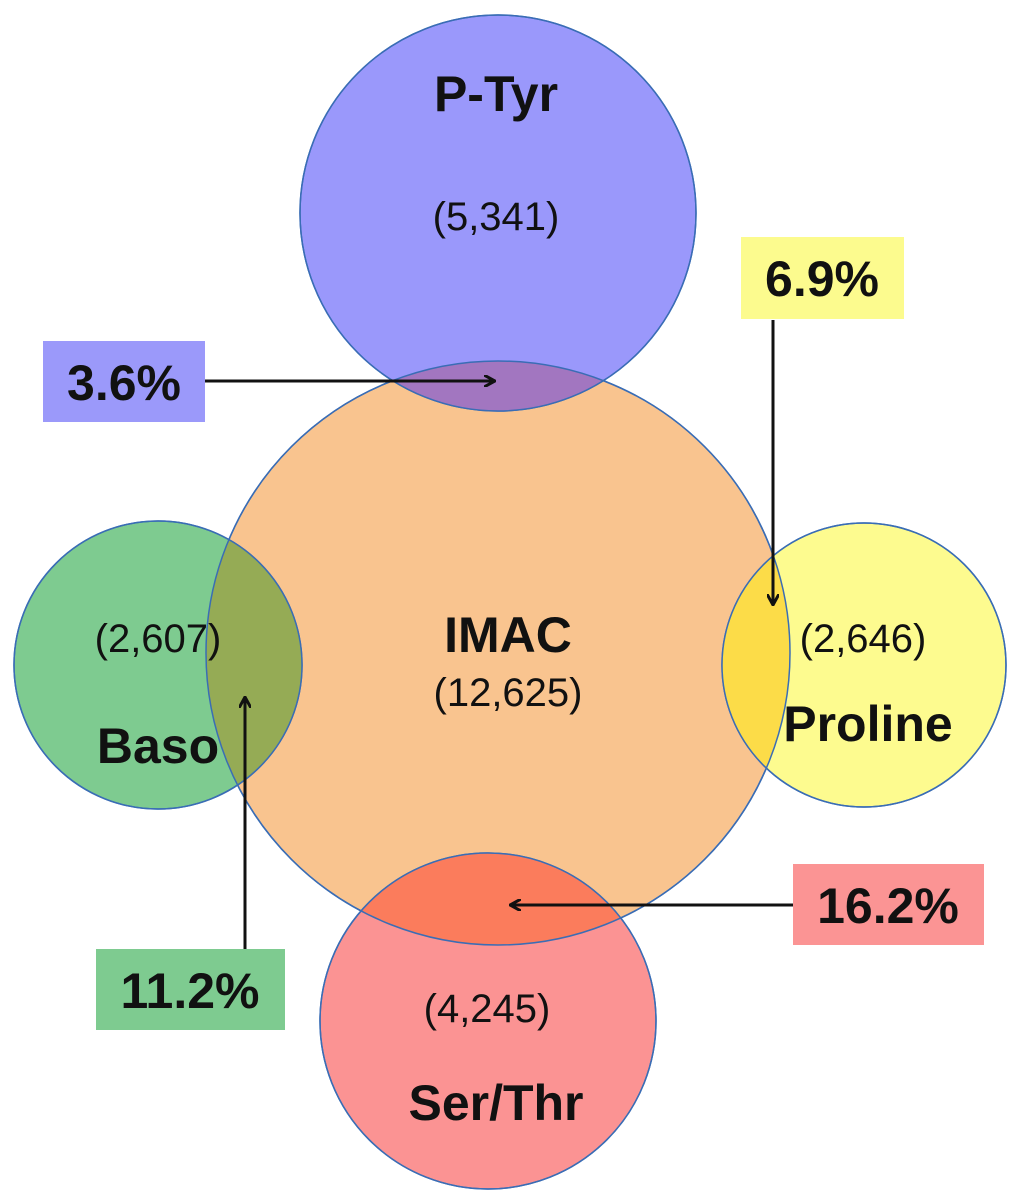 The height and width of the screenshot is (1196, 1024). Describe the element at coordinates (496, 94) in the screenshot. I see `ptyr-name: P-Tyr` at that location.